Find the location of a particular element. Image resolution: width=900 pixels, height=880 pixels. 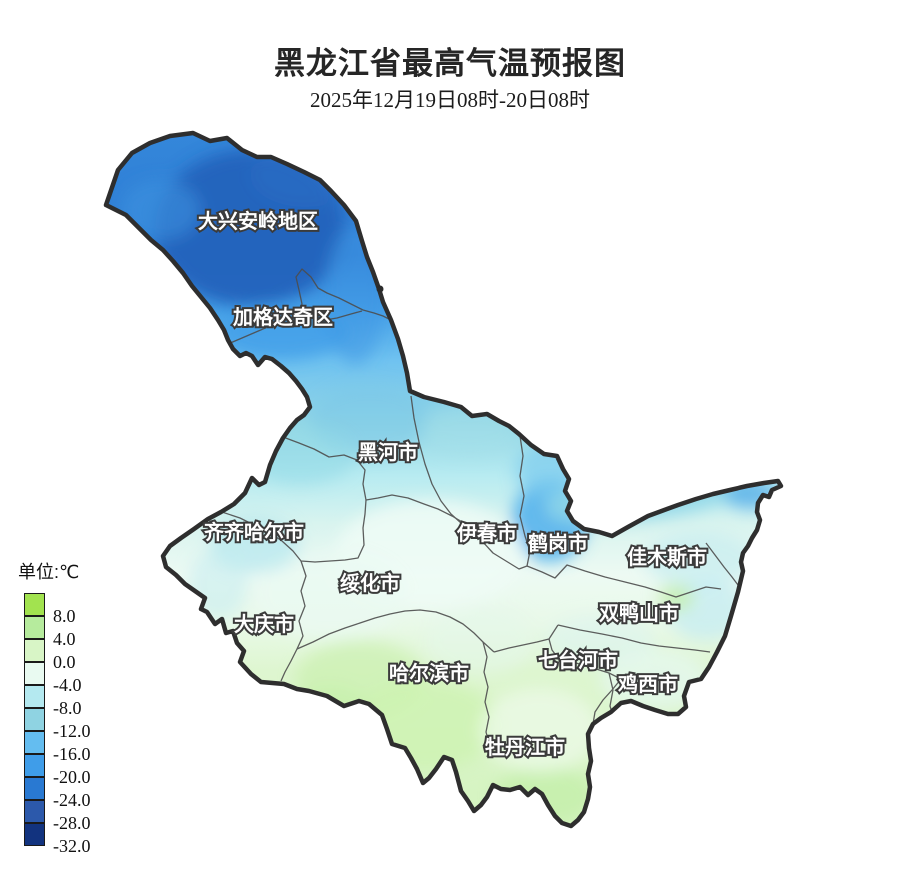

legend-tick-5: -12.0 is located at coordinates (72, 731).